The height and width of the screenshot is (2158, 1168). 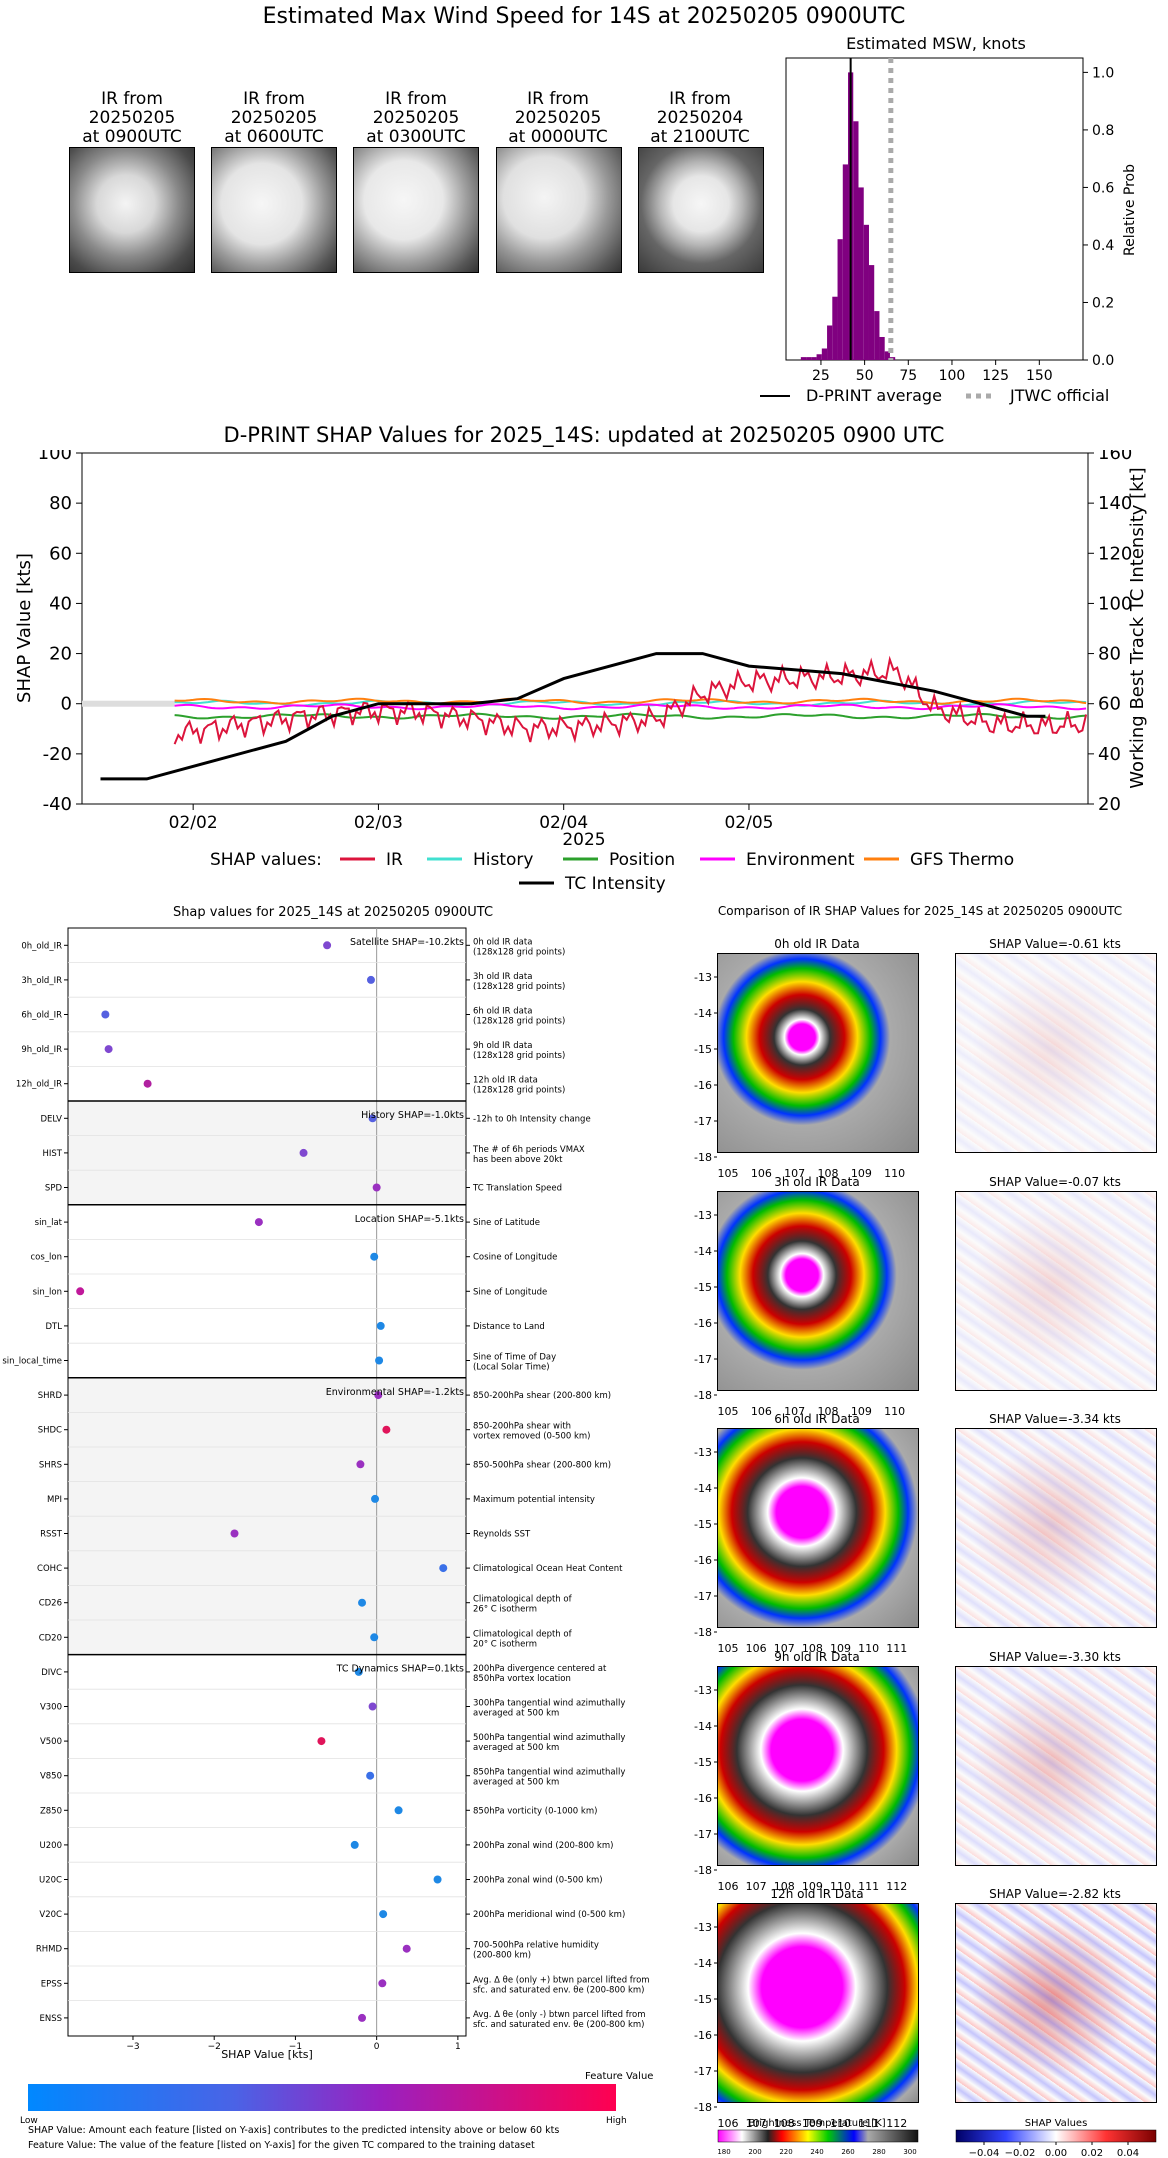 I want to click on msw-xtick-label: 50, so click(x=865, y=376).